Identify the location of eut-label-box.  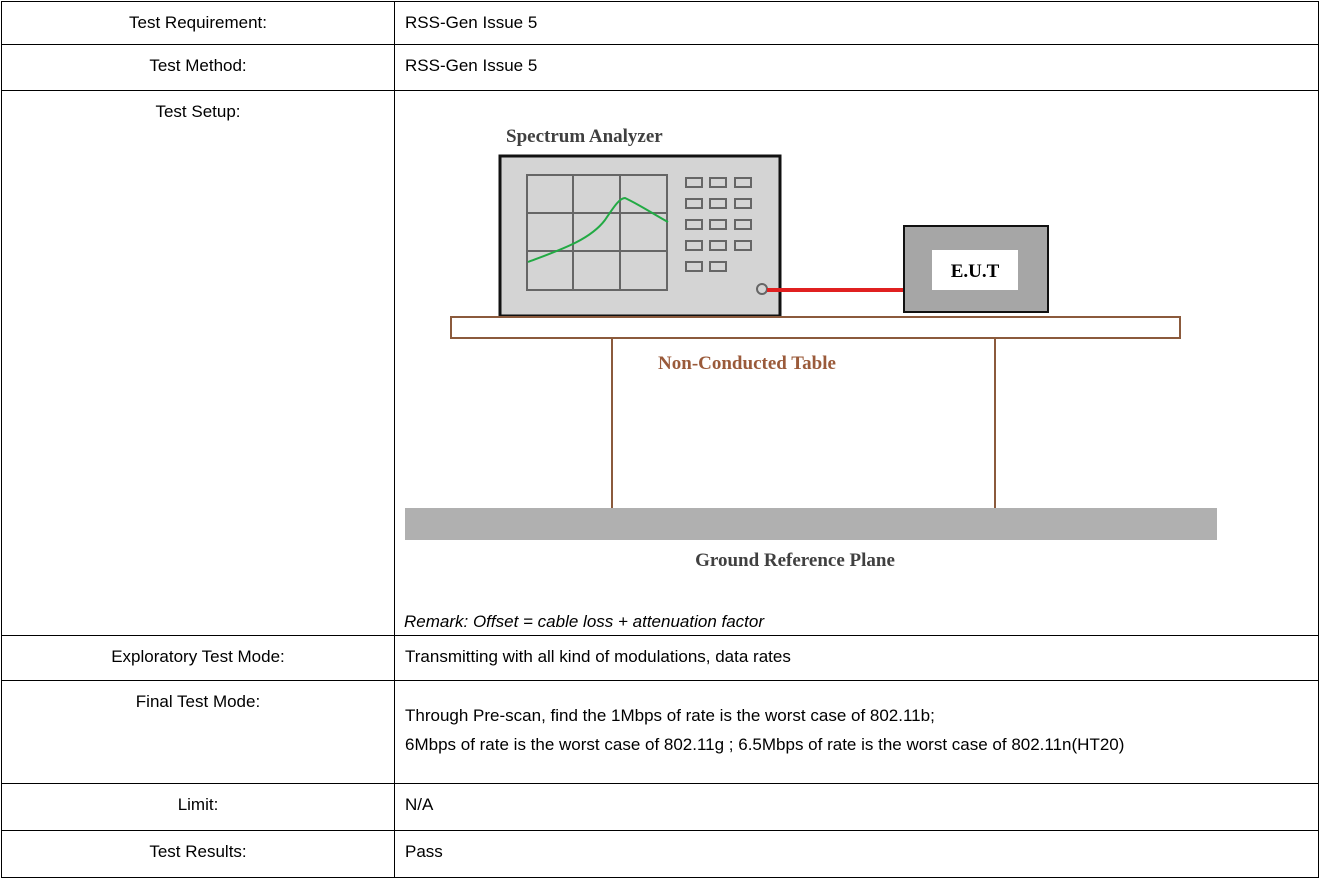
(975, 270).